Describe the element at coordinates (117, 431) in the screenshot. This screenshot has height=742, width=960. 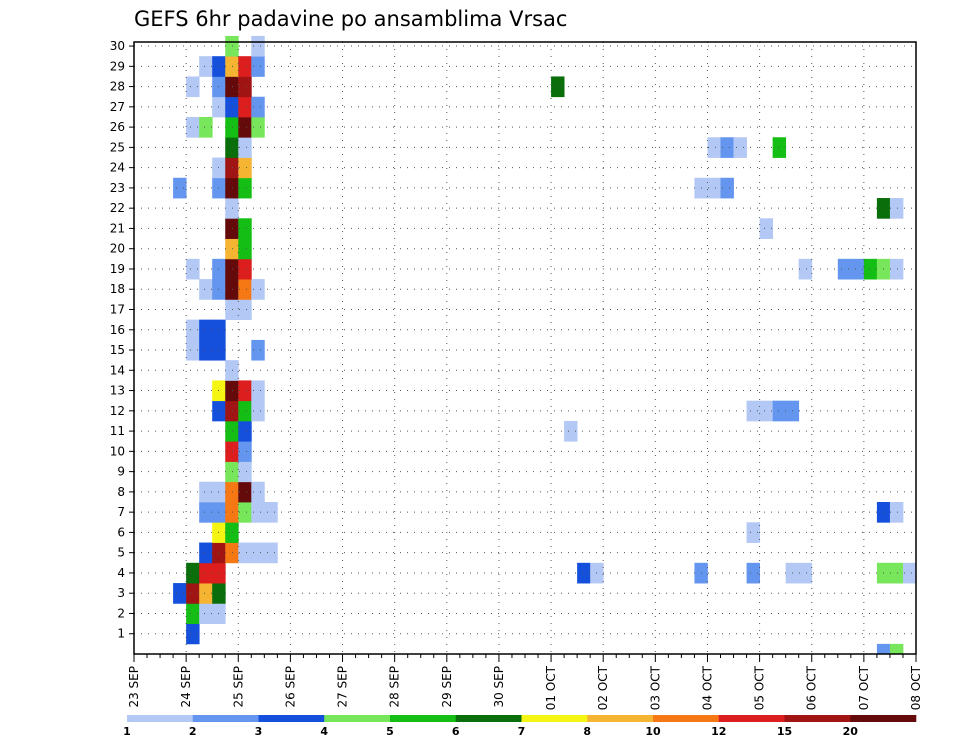
I see `y-tick-label: 11` at that location.